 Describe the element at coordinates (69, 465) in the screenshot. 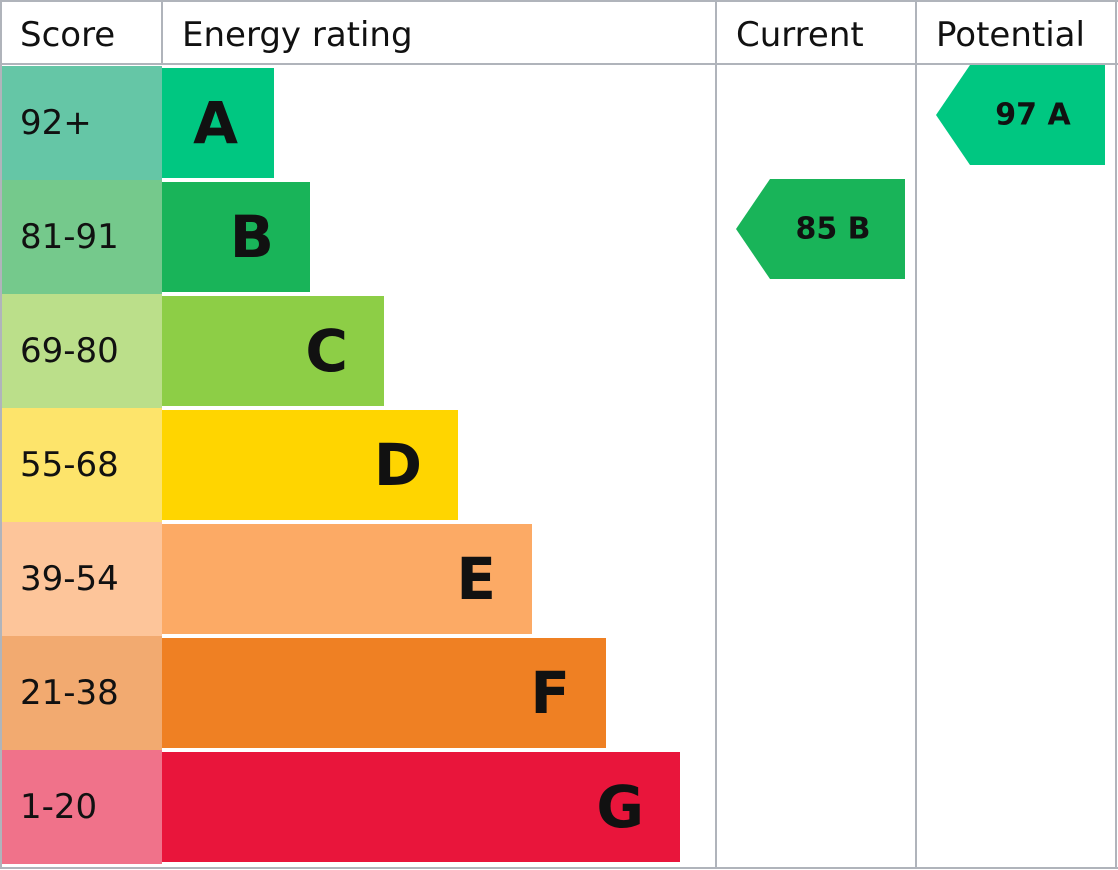

I see `score-label: 55-68` at that location.